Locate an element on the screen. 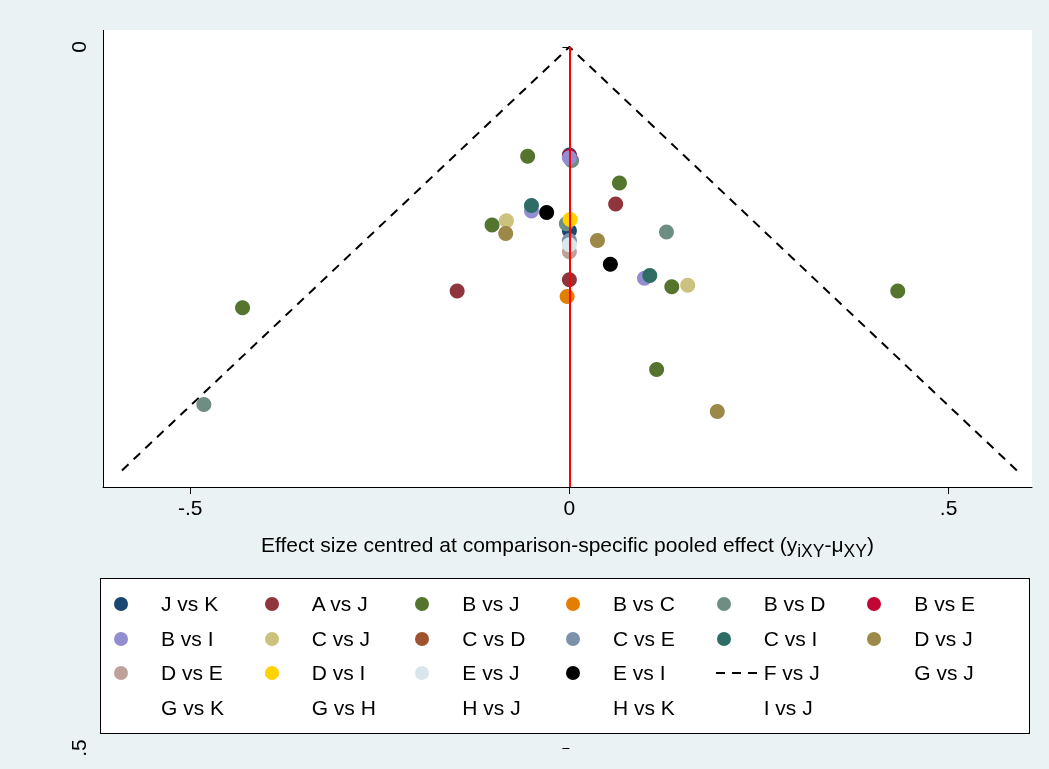  legend-label: C vs I is located at coordinates (790, 638).